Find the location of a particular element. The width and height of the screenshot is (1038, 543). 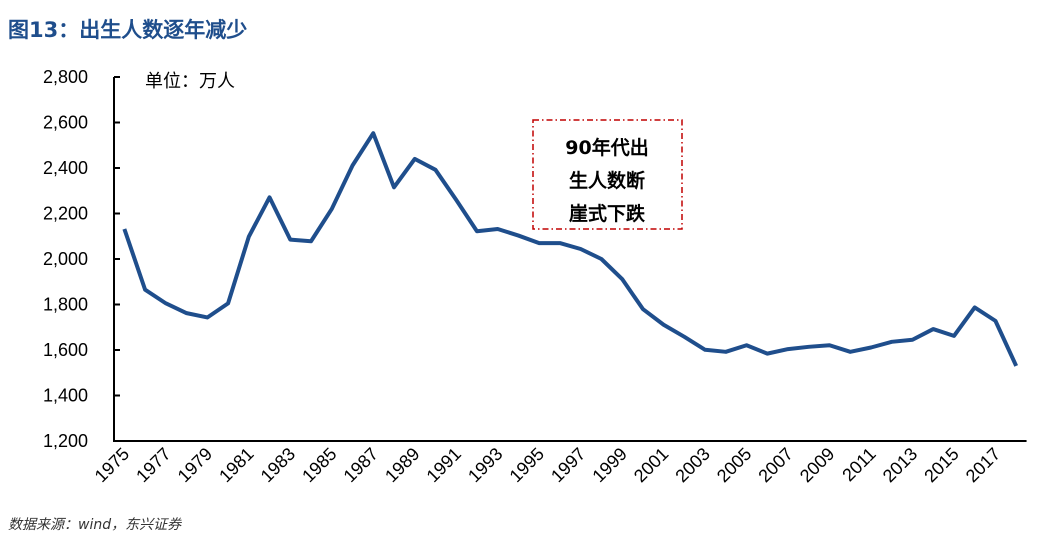

y-tick-label: 1,600 is located at coordinates (65, 350).